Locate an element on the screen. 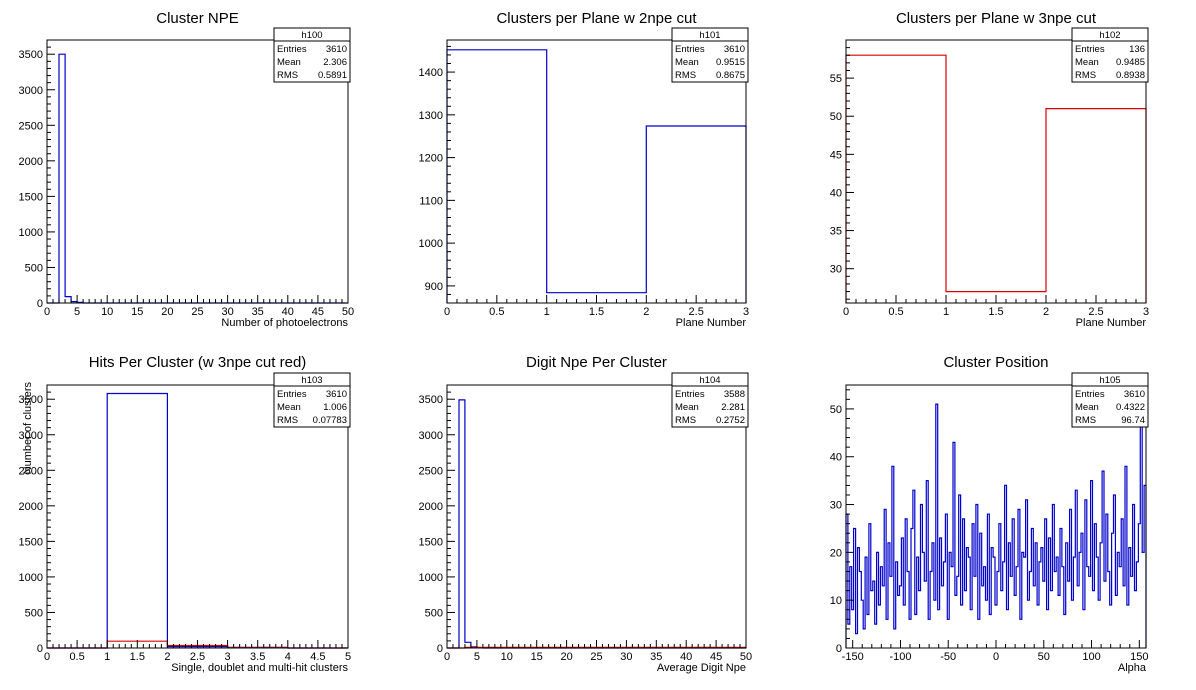 The height and width of the screenshot is (690, 1196). x-tick-label: 35 is located at coordinates (258, 312).